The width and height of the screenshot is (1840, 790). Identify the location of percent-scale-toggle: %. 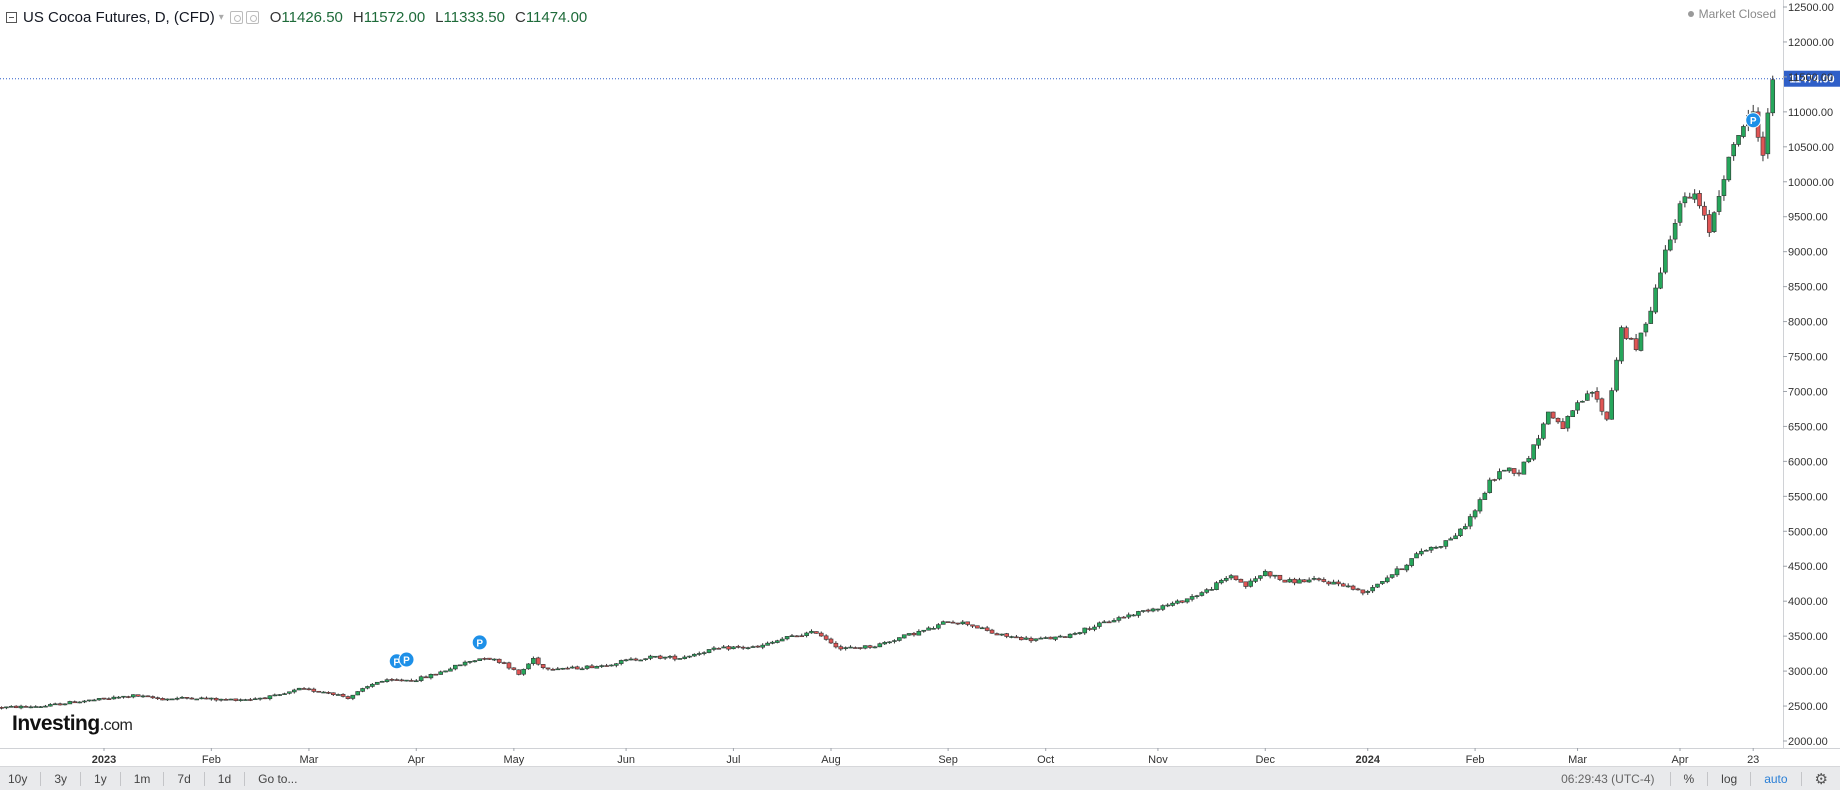
(1689, 778).